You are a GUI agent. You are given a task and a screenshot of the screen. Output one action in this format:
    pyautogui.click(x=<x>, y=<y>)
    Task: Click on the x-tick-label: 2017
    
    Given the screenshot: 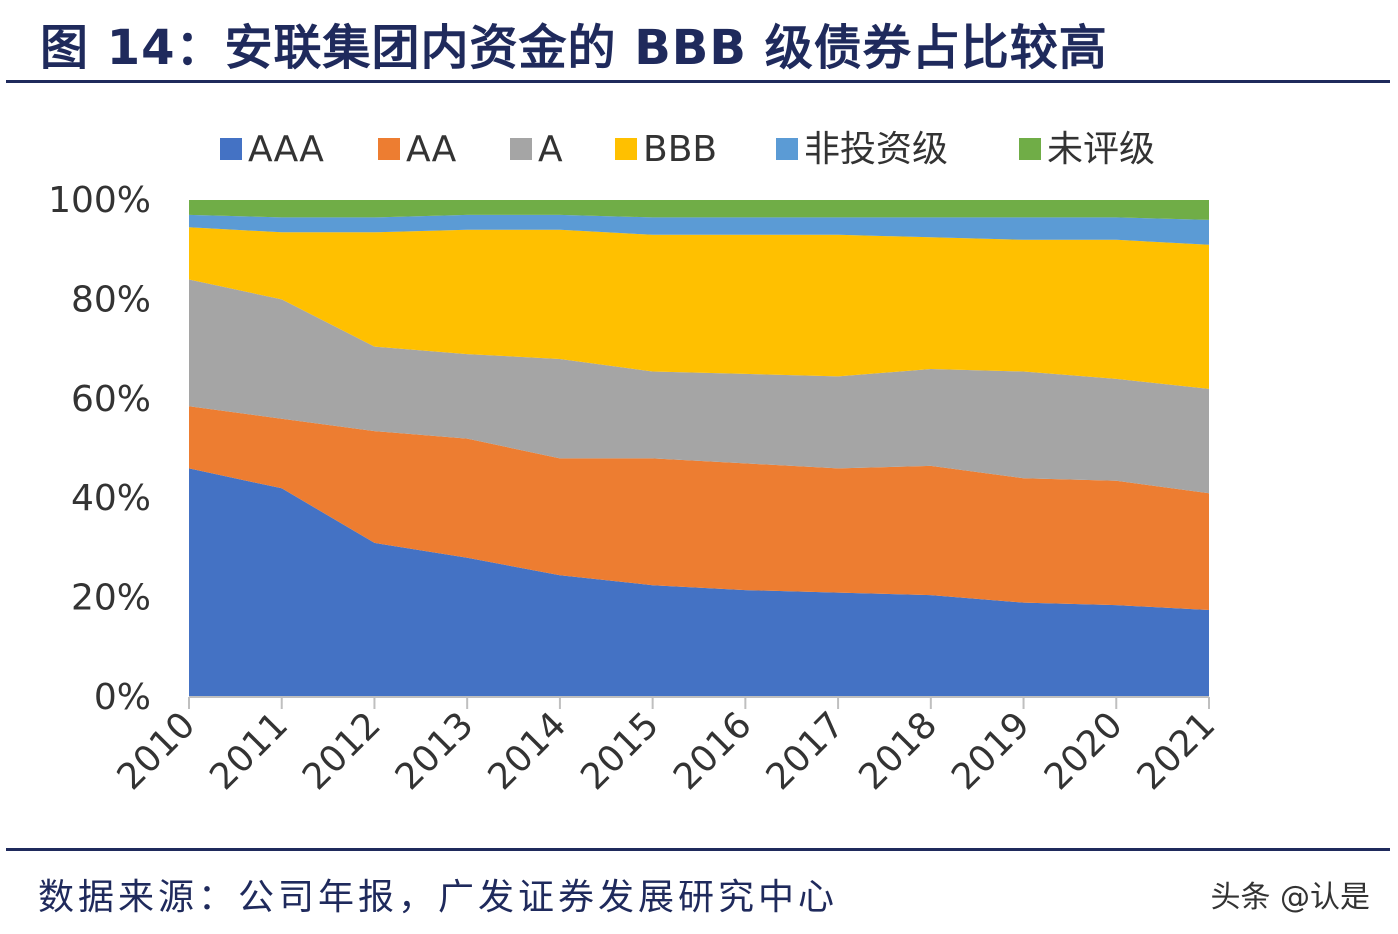 What is the action you would take?
    pyautogui.click(x=806, y=751)
    